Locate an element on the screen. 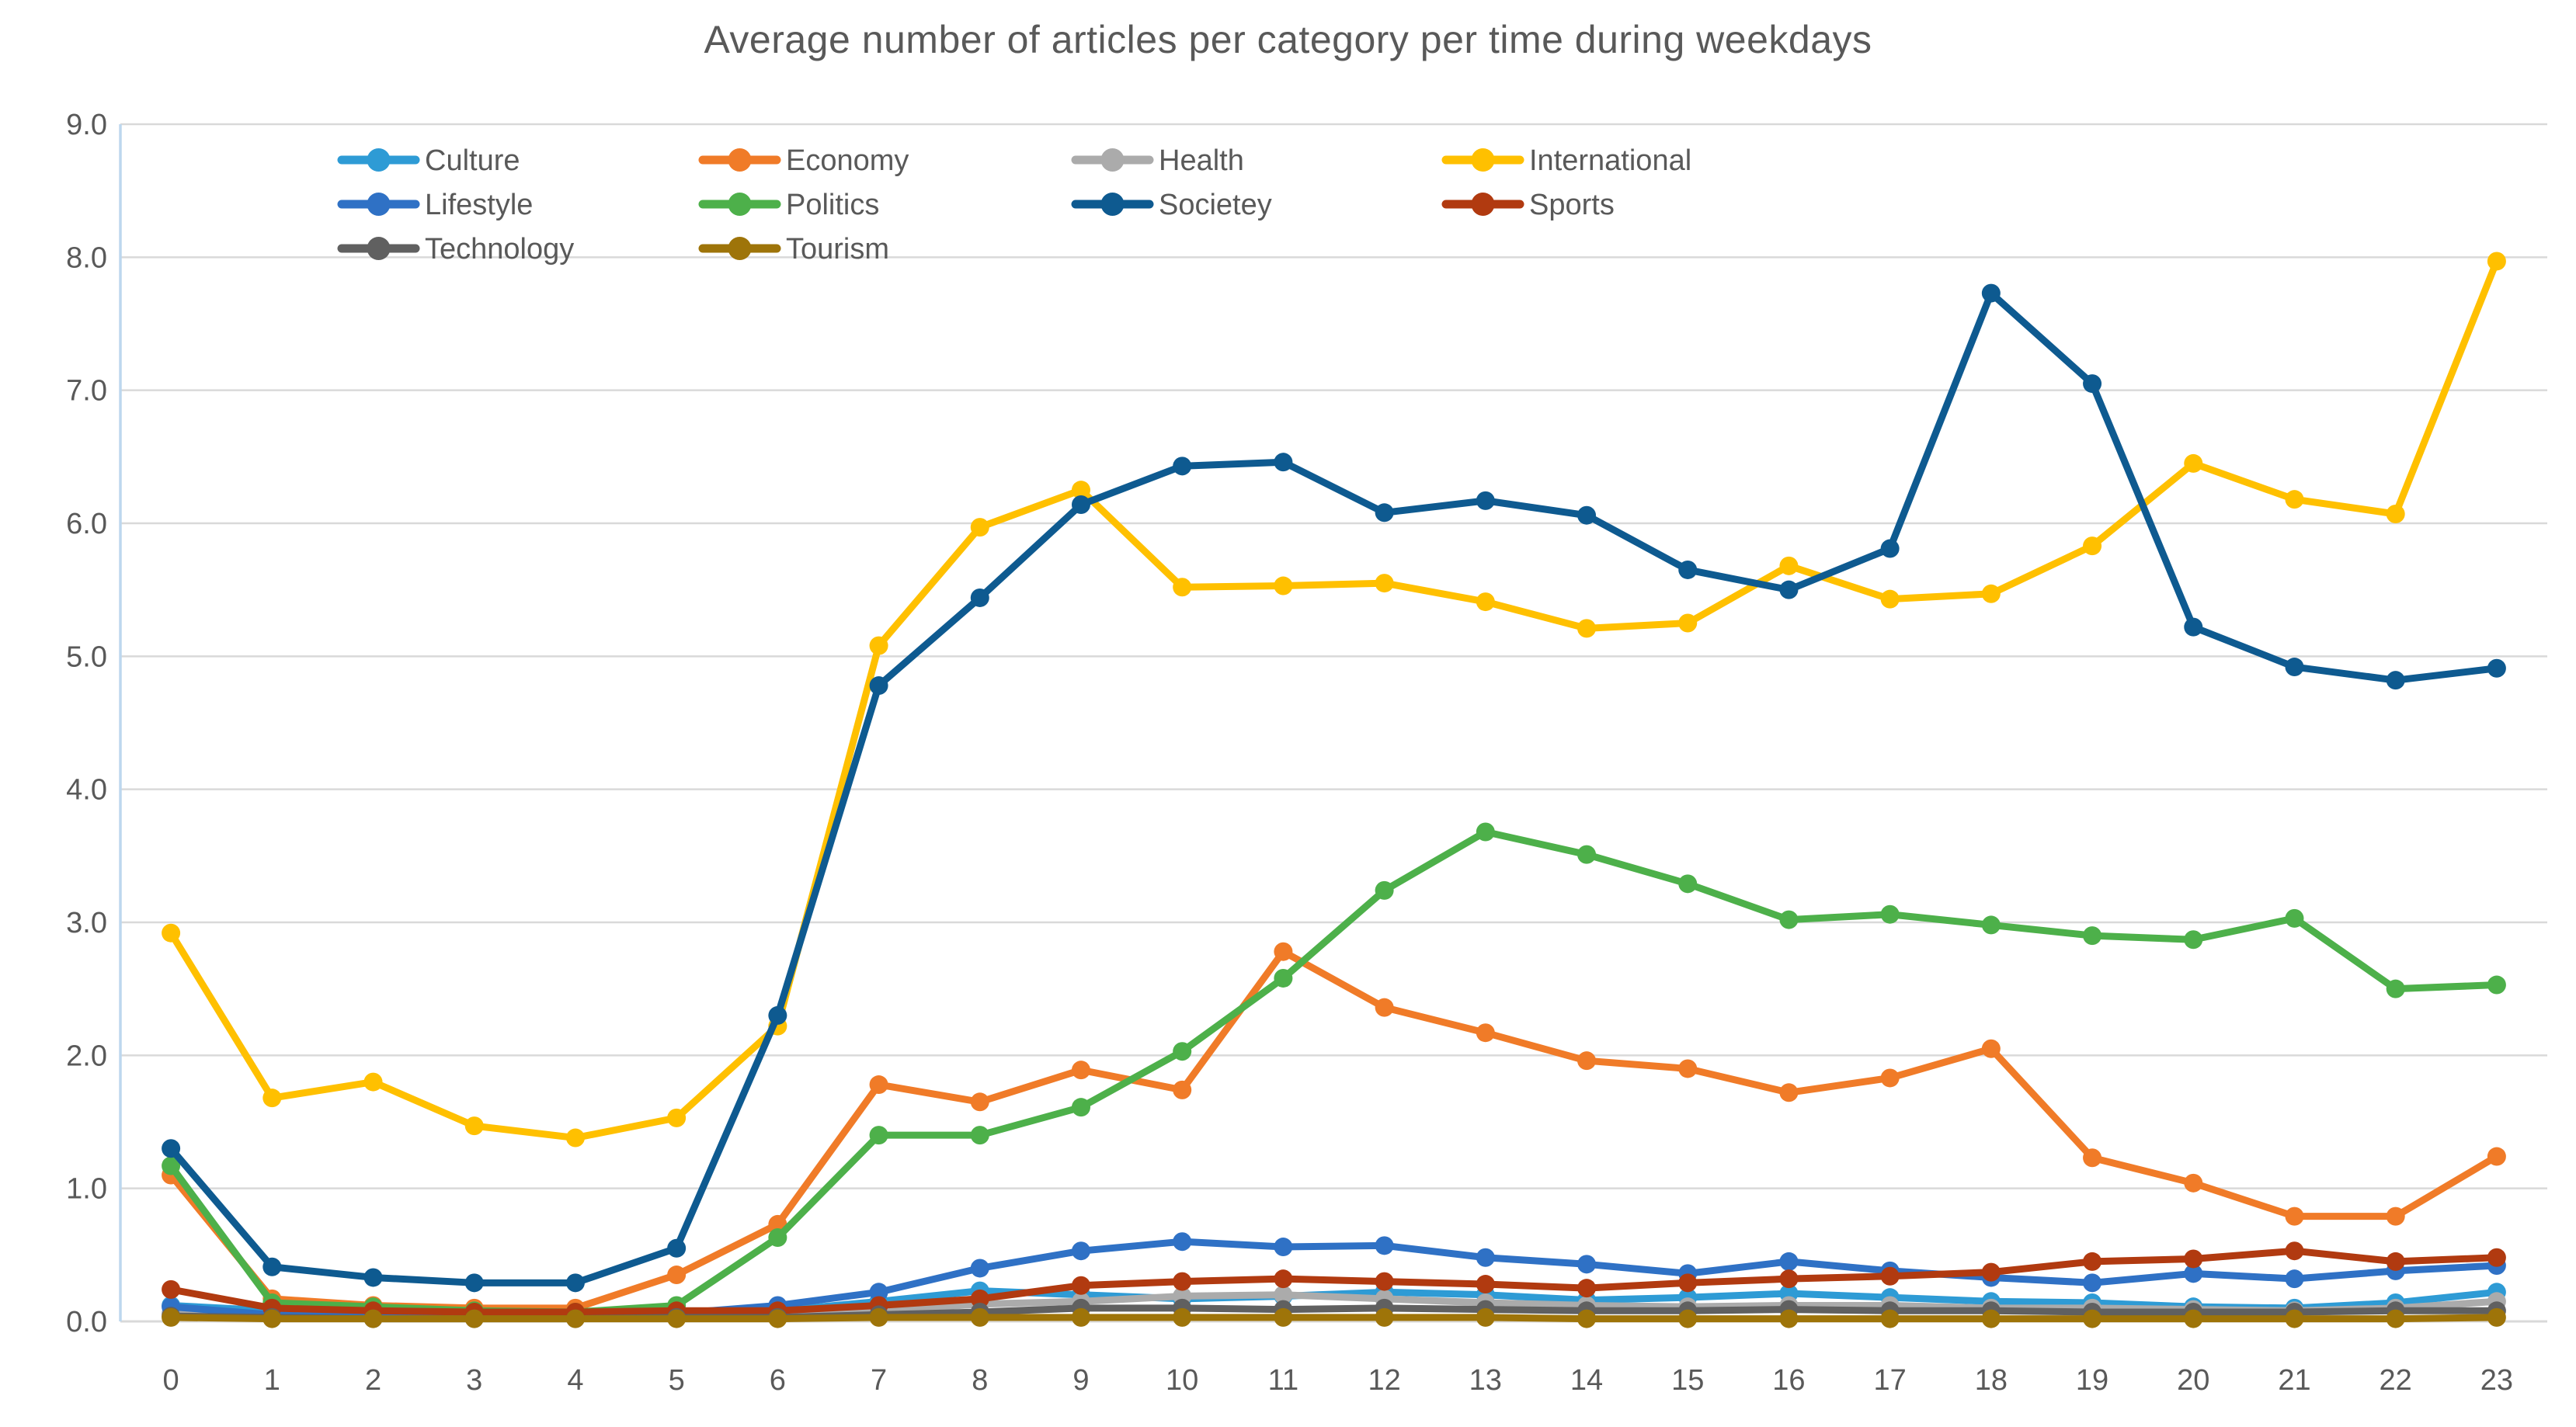 The width and height of the screenshot is (2576, 1427). y-tick-label: 9.0 is located at coordinates (86, 125).